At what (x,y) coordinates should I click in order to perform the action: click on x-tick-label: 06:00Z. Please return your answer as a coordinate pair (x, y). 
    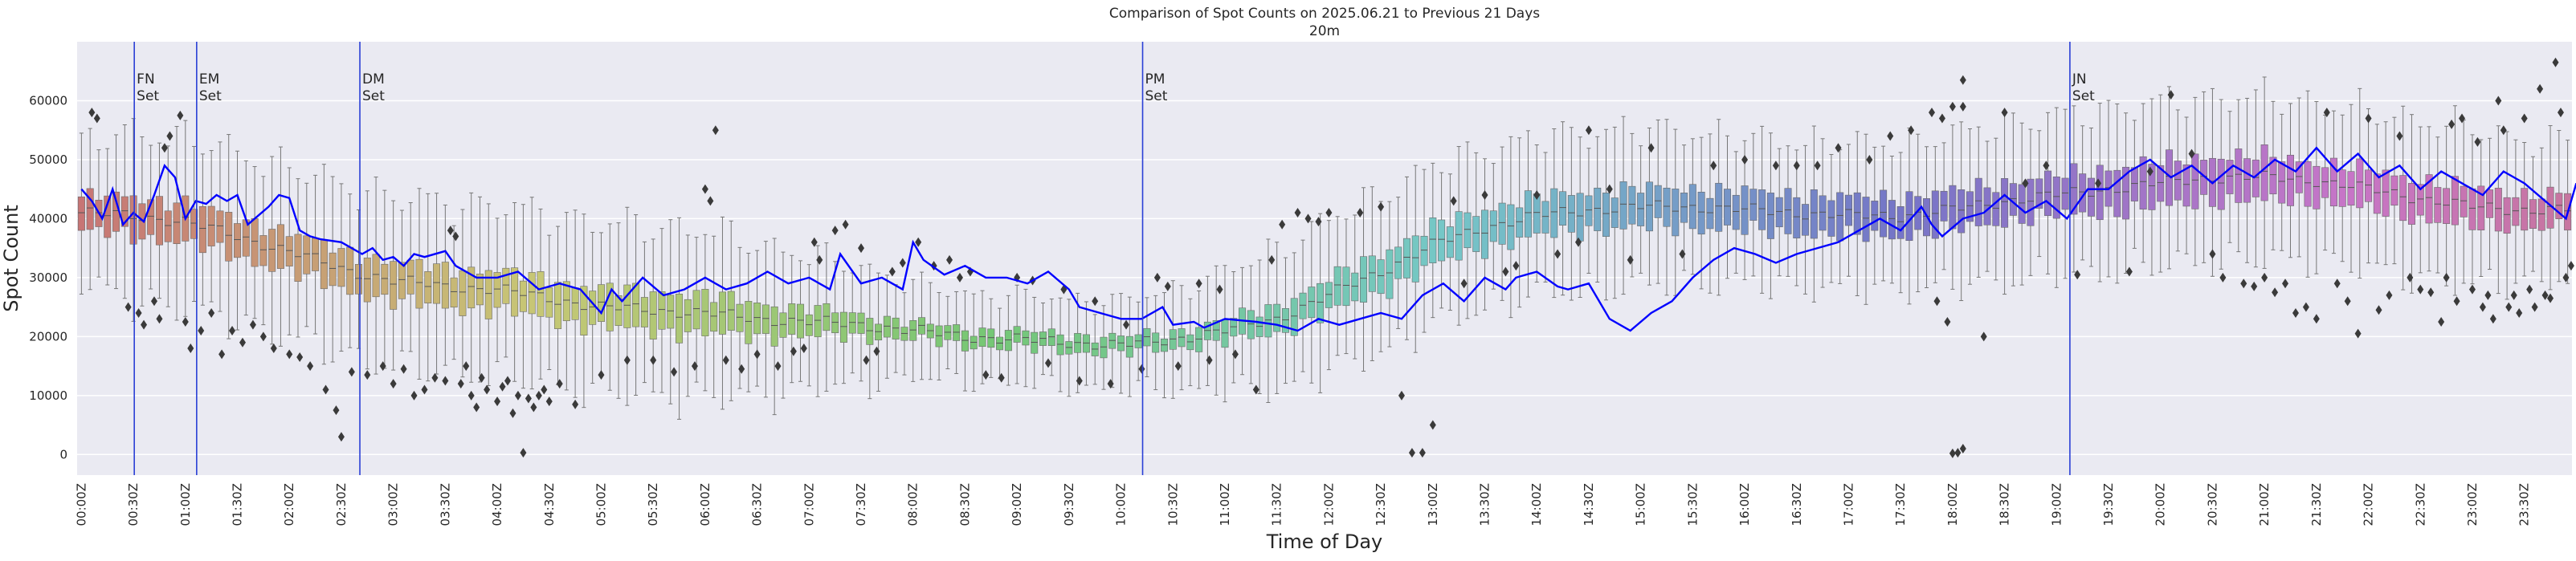
    Looking at the image, I should click on (705, 504).